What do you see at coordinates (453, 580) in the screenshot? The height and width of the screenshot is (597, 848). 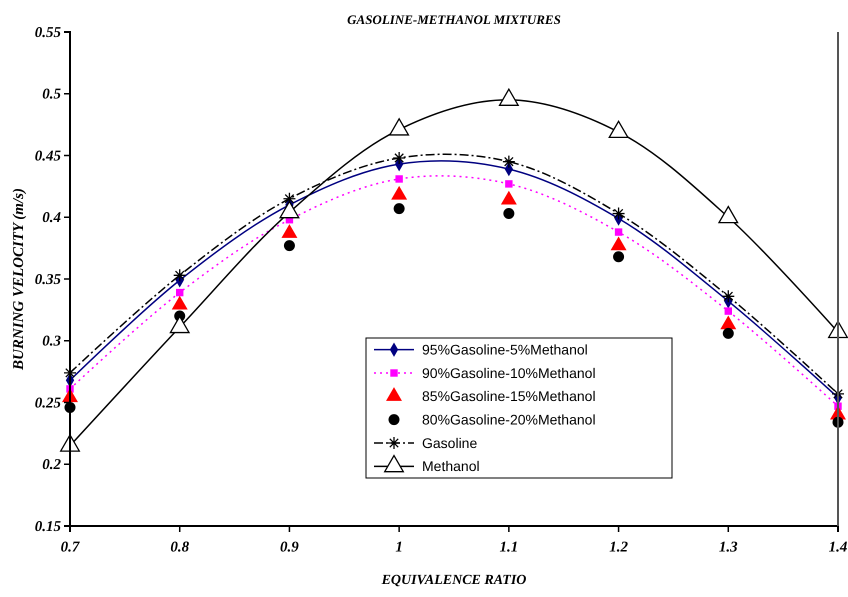 I see `x-axis-title: EQUIVALENCE RATIO` at bounding box center [453, 580].